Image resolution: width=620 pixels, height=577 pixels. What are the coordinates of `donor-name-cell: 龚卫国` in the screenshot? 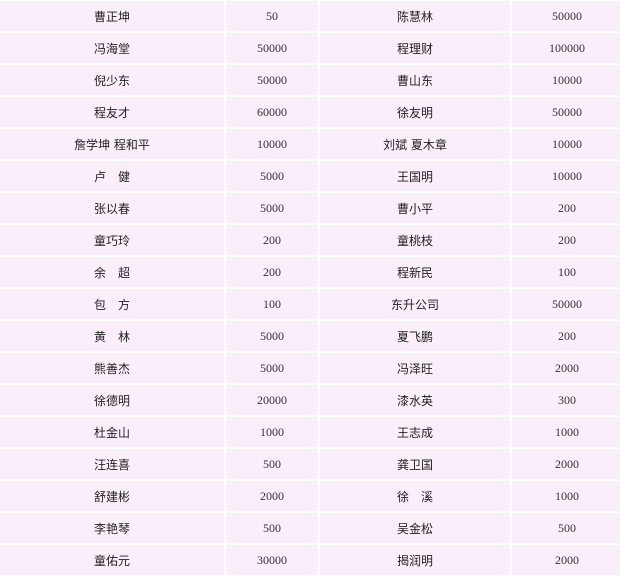 It's located at (415, 464).